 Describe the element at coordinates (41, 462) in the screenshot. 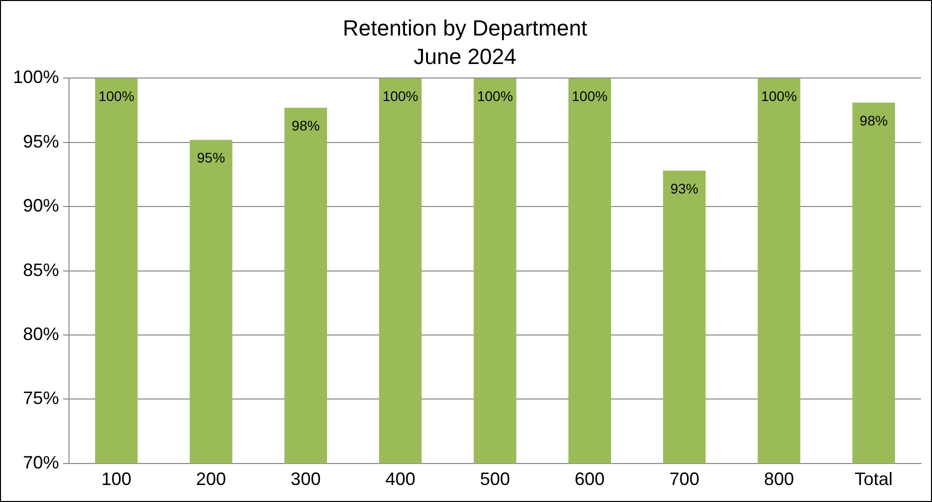

I see `y-tick-label: 70%` at that location.